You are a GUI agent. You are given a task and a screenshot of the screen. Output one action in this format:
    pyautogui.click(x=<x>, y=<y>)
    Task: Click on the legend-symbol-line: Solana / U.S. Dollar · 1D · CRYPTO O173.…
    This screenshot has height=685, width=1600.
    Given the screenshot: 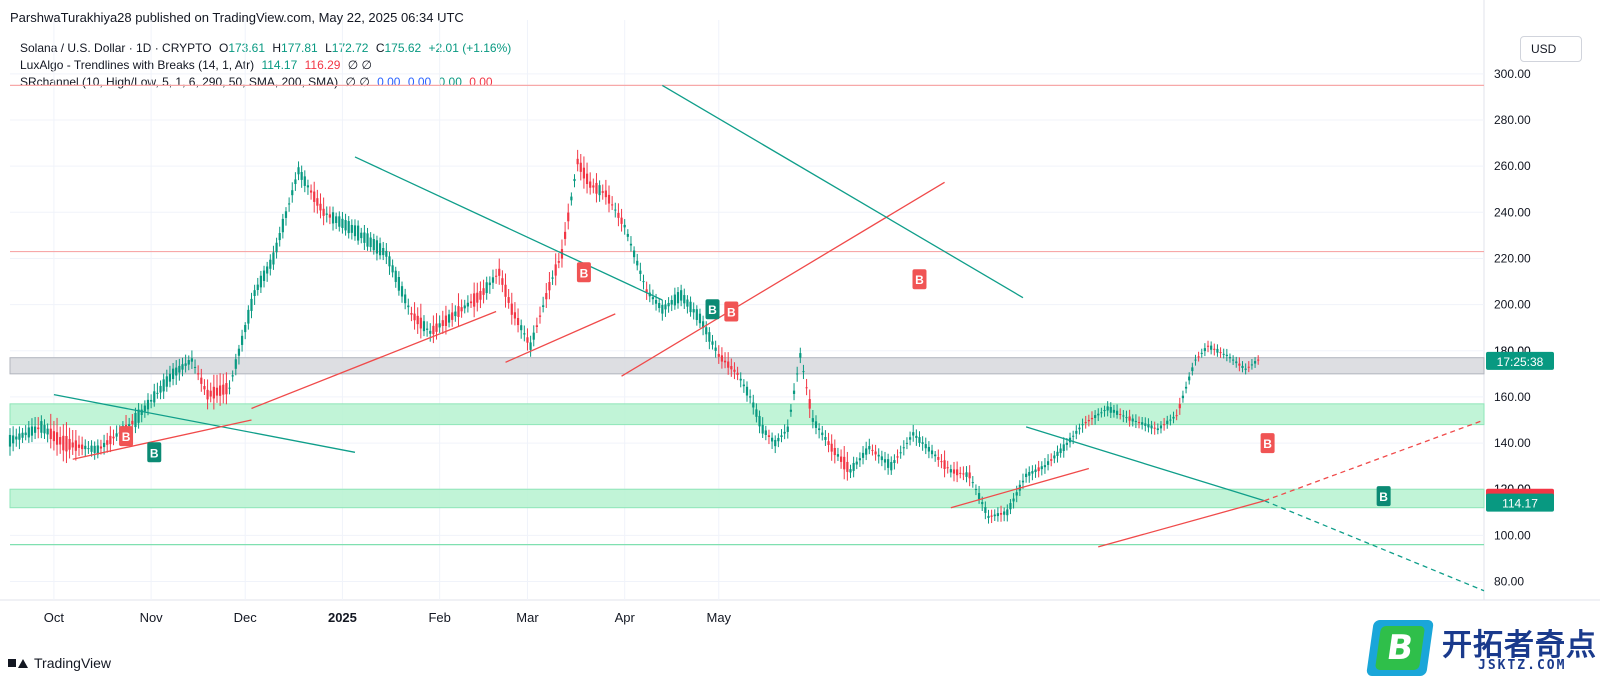 What is the action you would take?
    pyautogui.click(x=267, y=48)
    